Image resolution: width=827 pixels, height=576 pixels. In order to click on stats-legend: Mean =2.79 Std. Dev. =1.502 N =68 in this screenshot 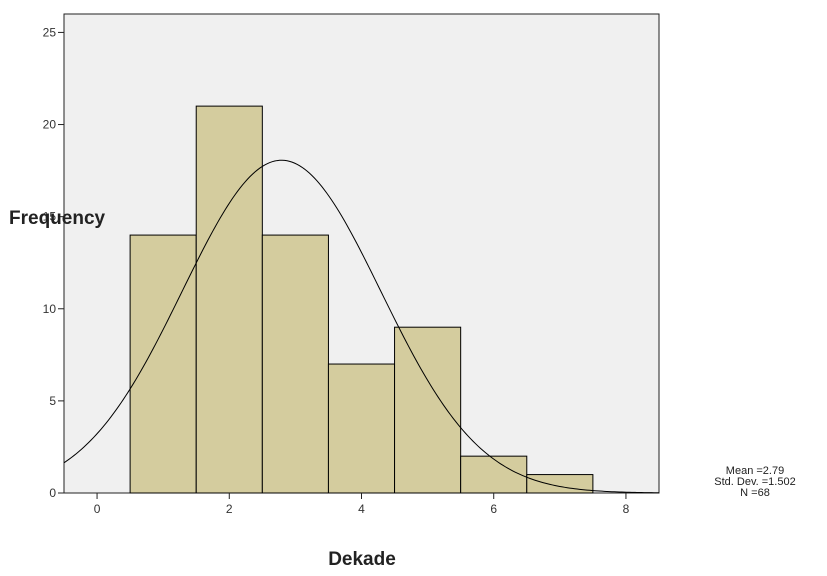, I will do `click(755, 482)`.